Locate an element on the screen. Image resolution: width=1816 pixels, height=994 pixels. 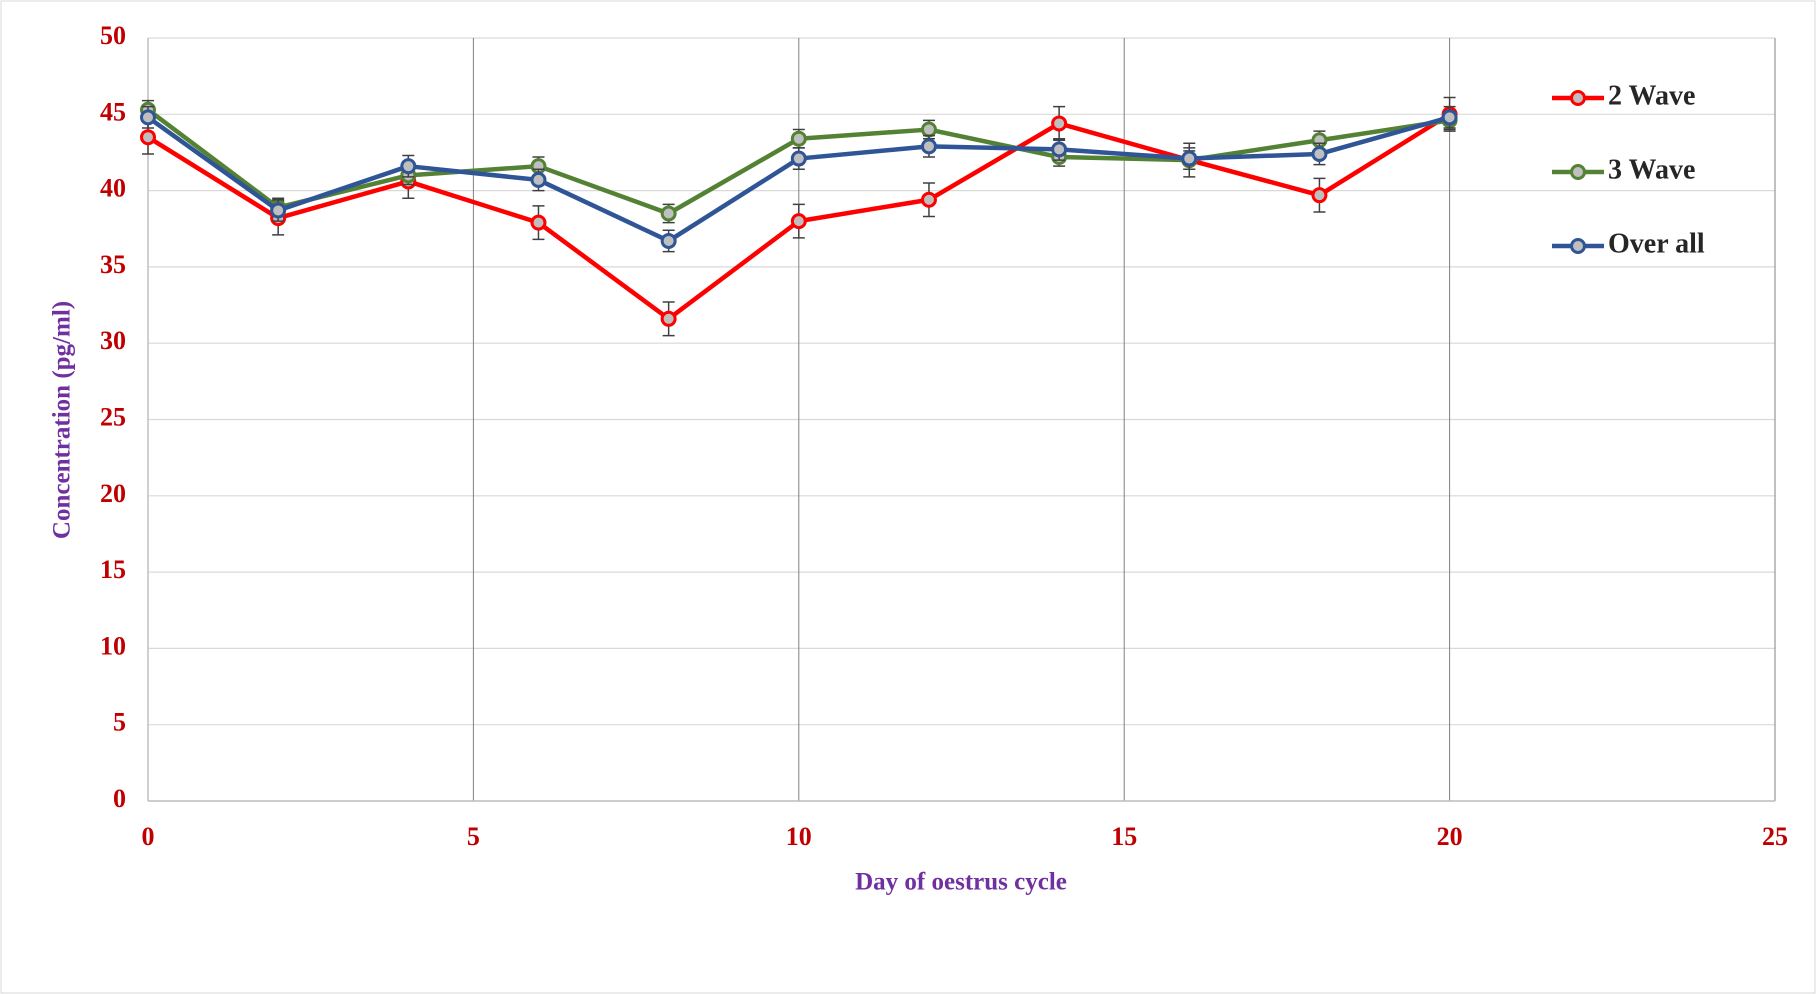
y-tick-label: 20 is located at coordinates (113, 493).